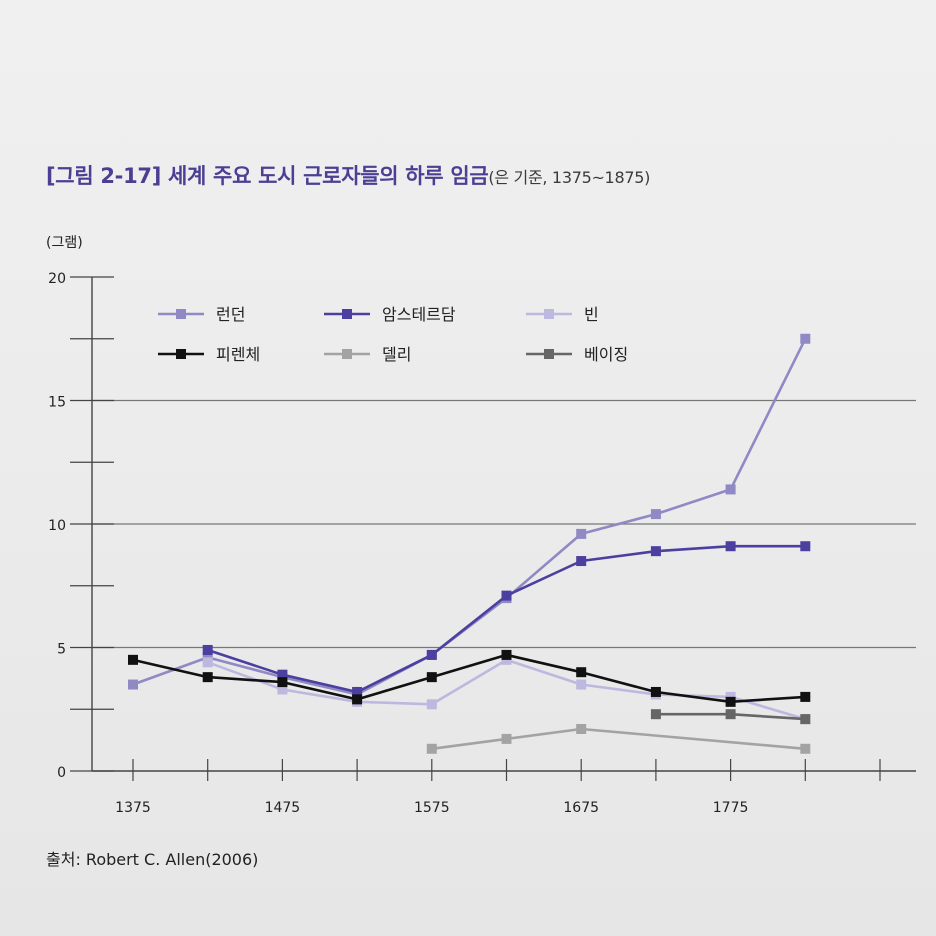  Describe the element at coordinates (419, 314) in the screenshot. I see `legend-label: 암스테르담` at that location.